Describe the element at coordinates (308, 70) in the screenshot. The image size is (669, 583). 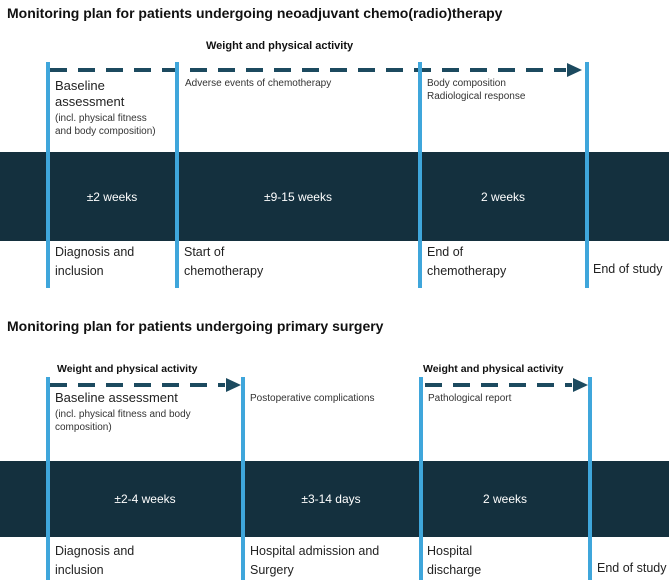
I see `plan1-dashed-arrow` at that location.